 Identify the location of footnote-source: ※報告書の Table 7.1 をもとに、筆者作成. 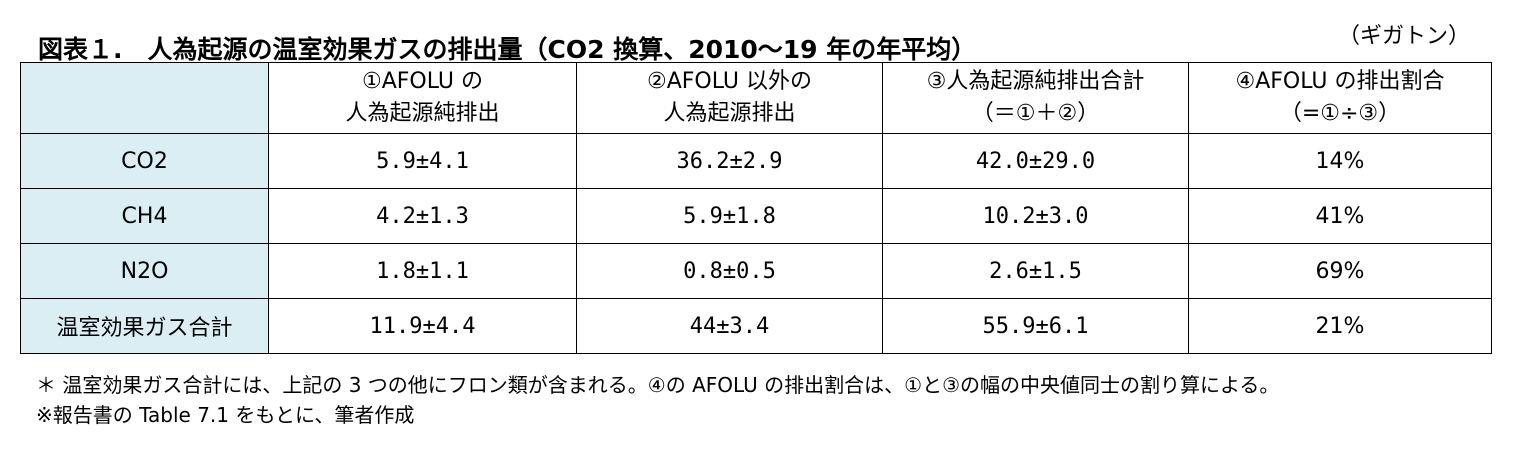
(225, 415).